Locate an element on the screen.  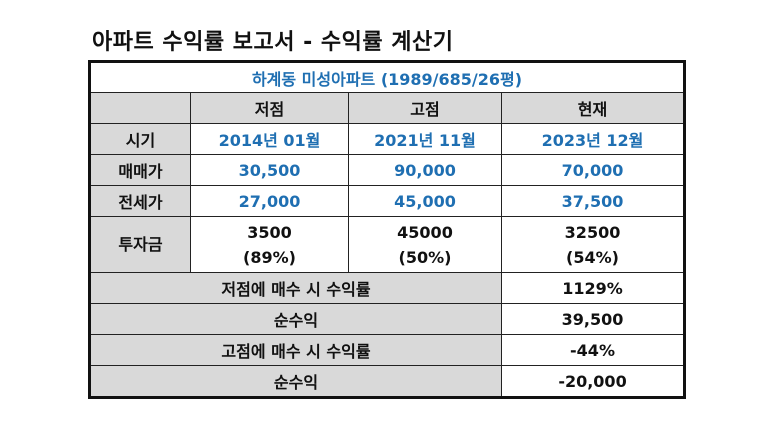
investment-low: 3500 (89%) is located at coordinates (269, 244).